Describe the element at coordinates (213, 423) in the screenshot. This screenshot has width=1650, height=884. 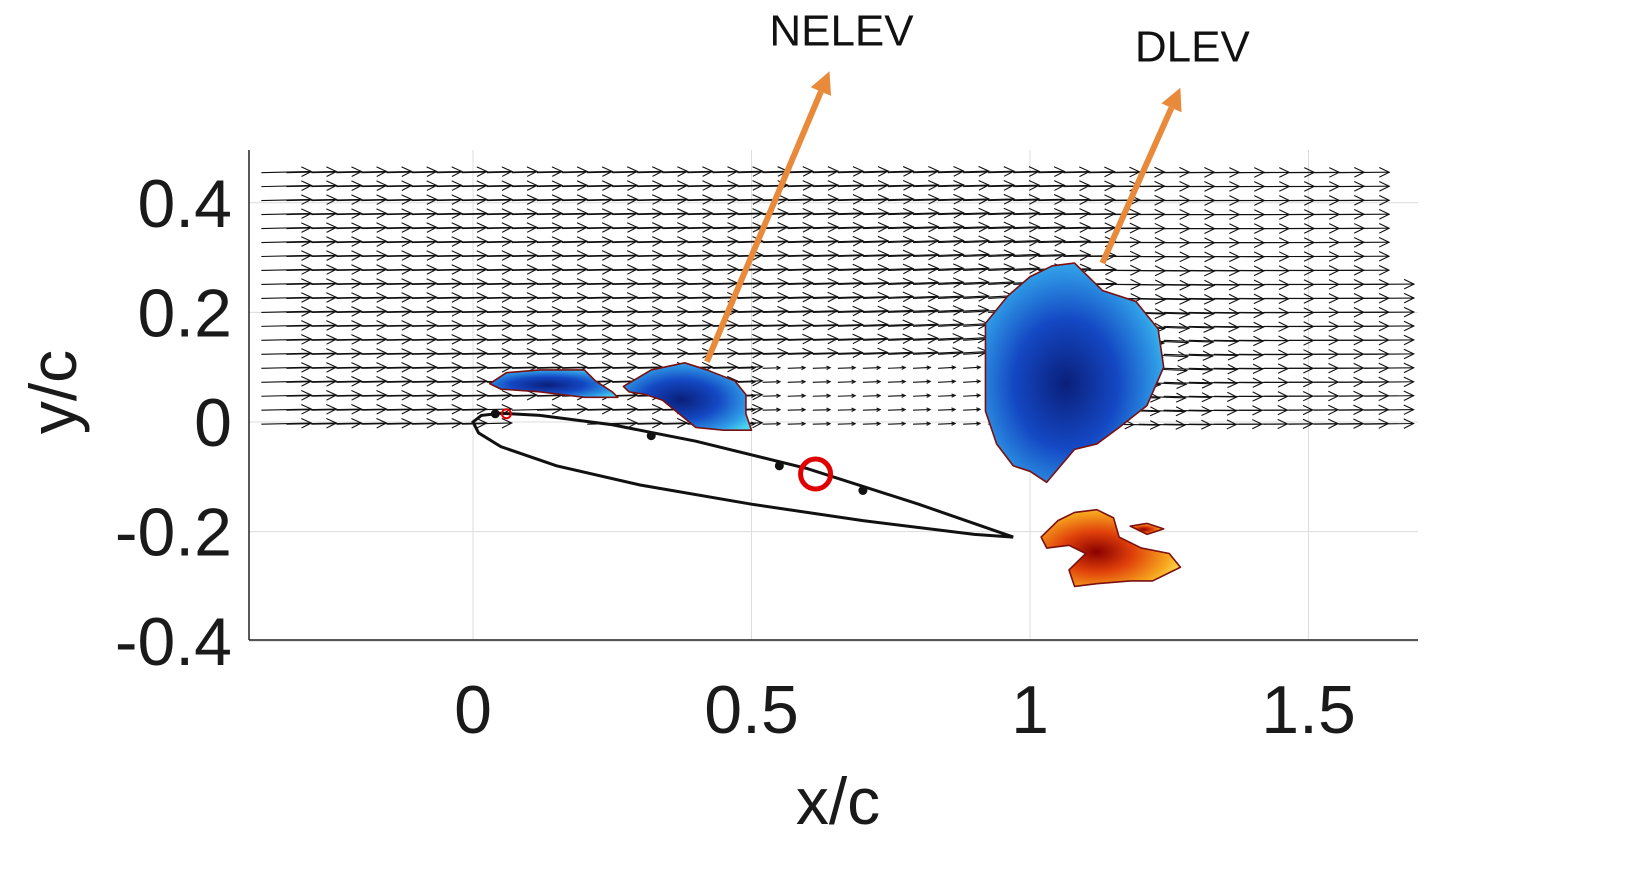
I see `y-tick-label: 0` at that location.